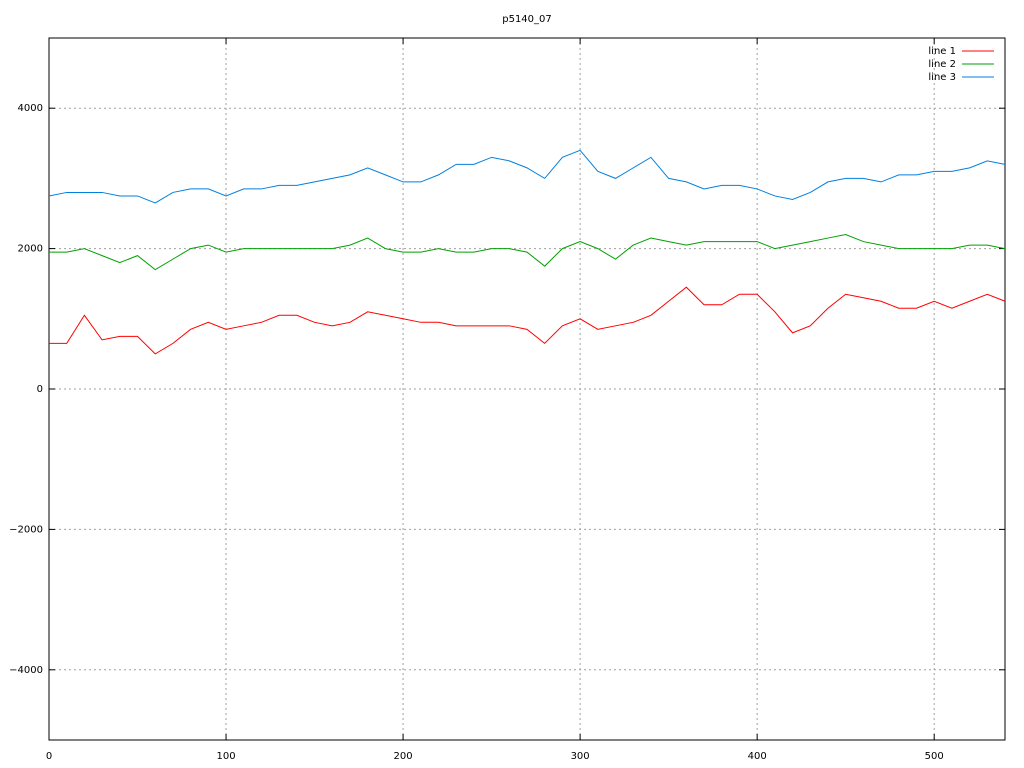 The width and height of the screenshot is (1024, 768). Describe the element at coordinates (30, 249) in the screenshot. I see `y-tick-label: 2000` at that location.